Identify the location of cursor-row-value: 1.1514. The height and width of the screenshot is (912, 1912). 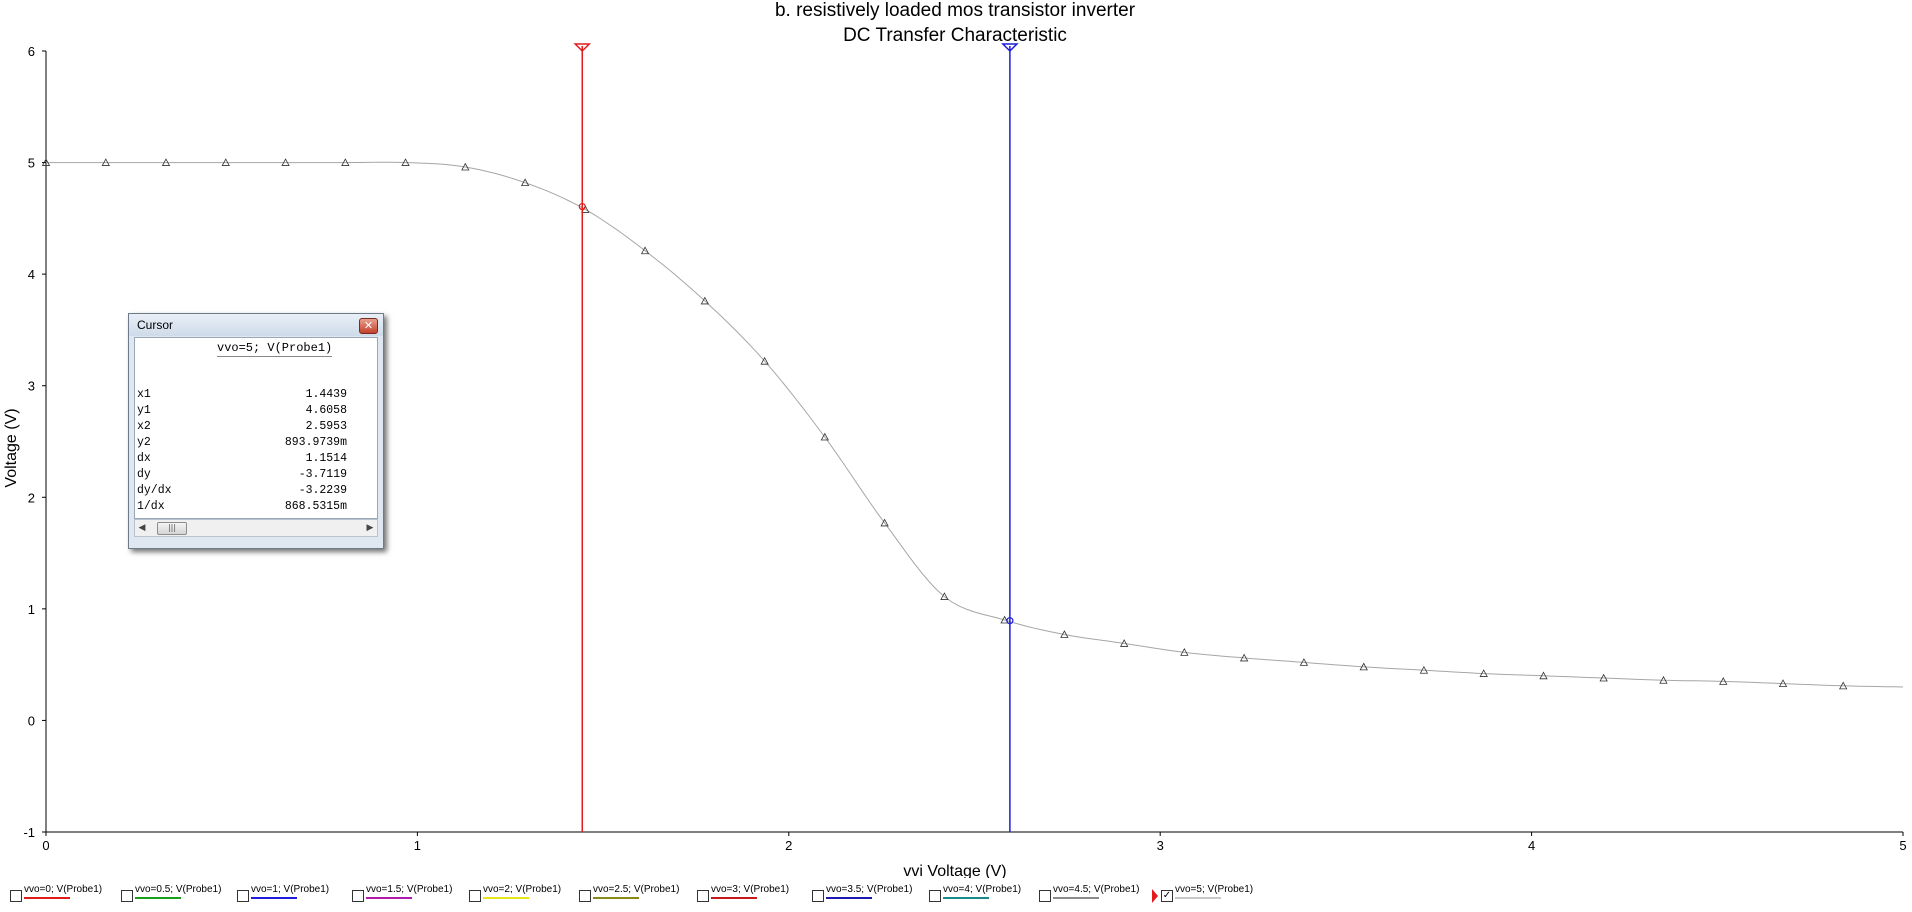
(326, 458).